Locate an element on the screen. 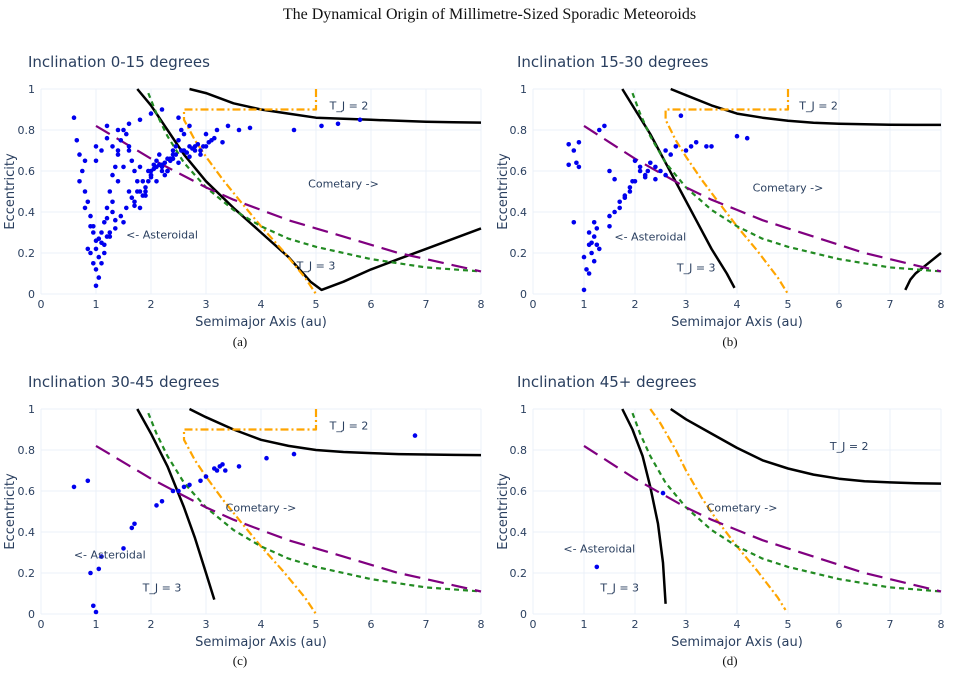 The height and width of the screenshot is (676, 979). x-tick-label: 3 is located at coordinates (206, 304).